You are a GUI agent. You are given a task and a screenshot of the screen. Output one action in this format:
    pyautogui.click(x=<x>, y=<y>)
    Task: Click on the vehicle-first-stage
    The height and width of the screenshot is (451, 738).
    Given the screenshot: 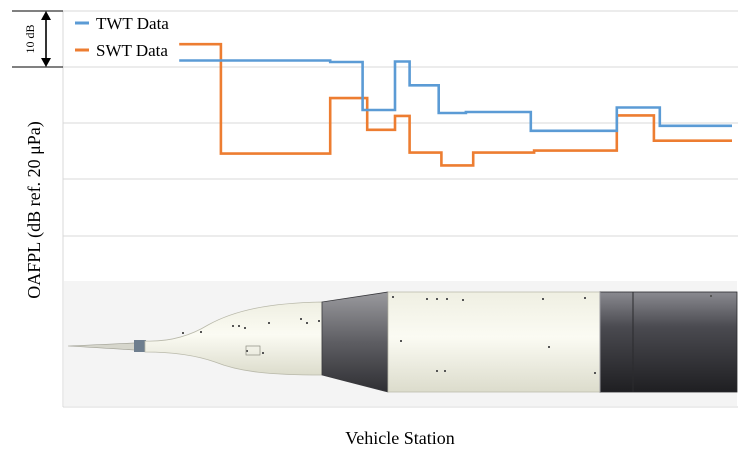 What is the action you would take?
    pyautogui.click(x=668, y=342)
    